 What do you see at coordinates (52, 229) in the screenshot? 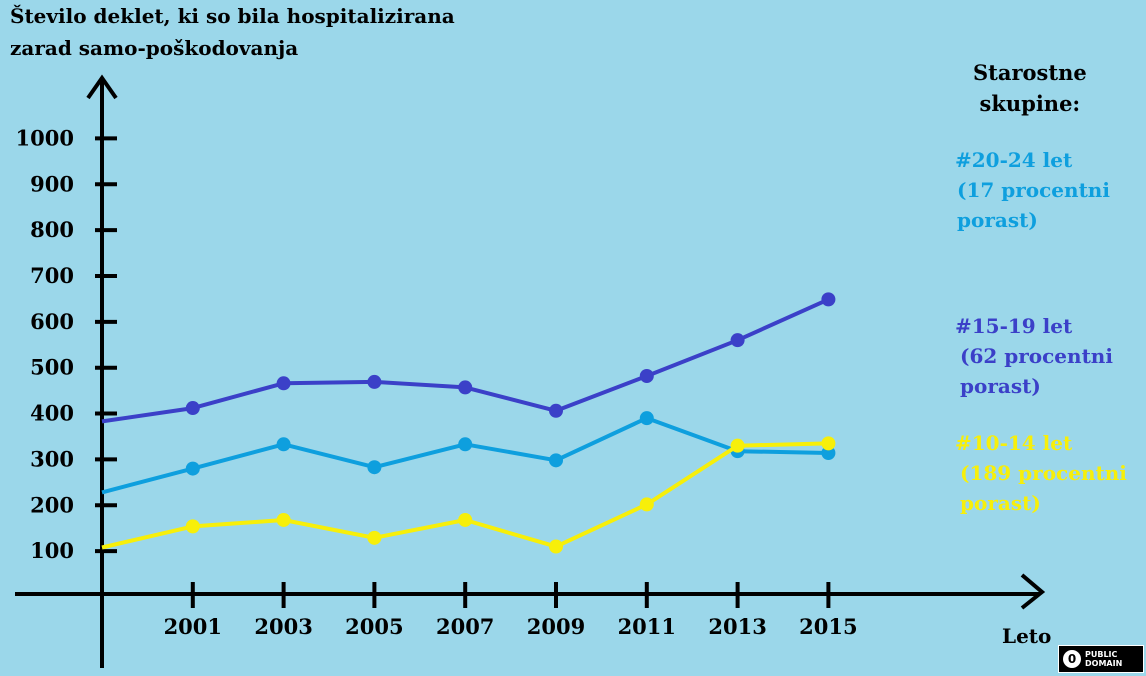
I see `y-tick-label: 800` at bounding box center [52, 229].